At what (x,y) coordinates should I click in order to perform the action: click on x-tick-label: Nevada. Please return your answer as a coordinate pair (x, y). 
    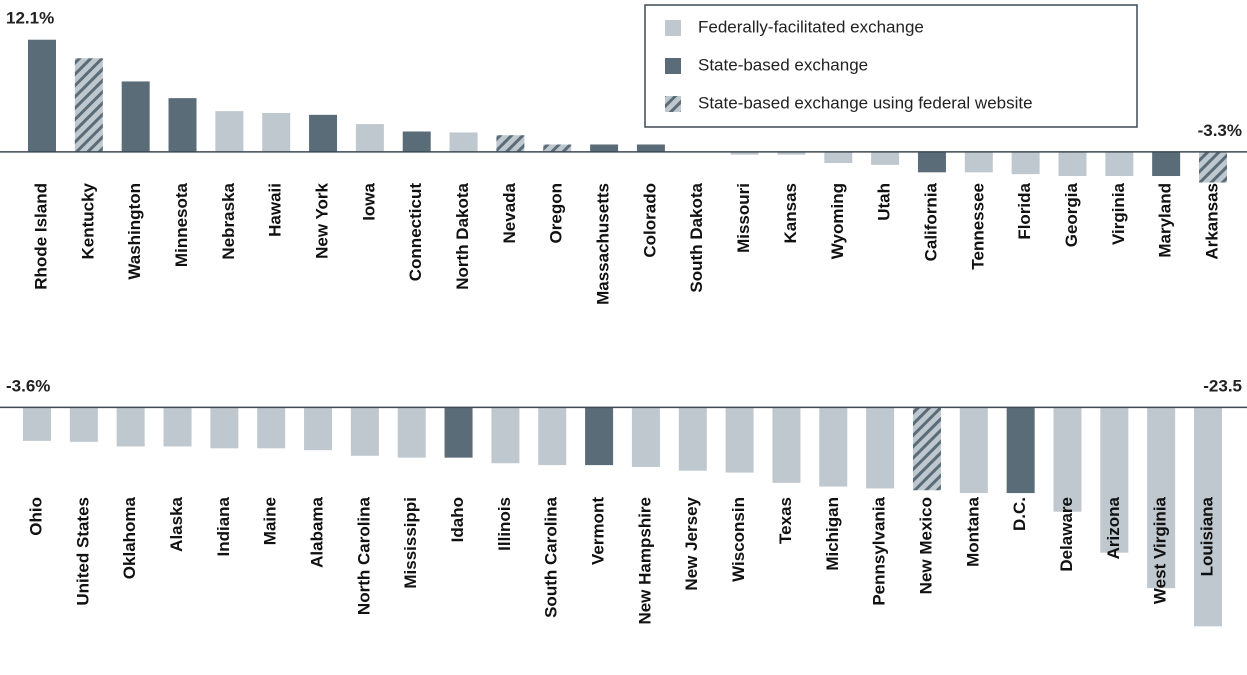
    Looking at the image, I should click on (509, 212).